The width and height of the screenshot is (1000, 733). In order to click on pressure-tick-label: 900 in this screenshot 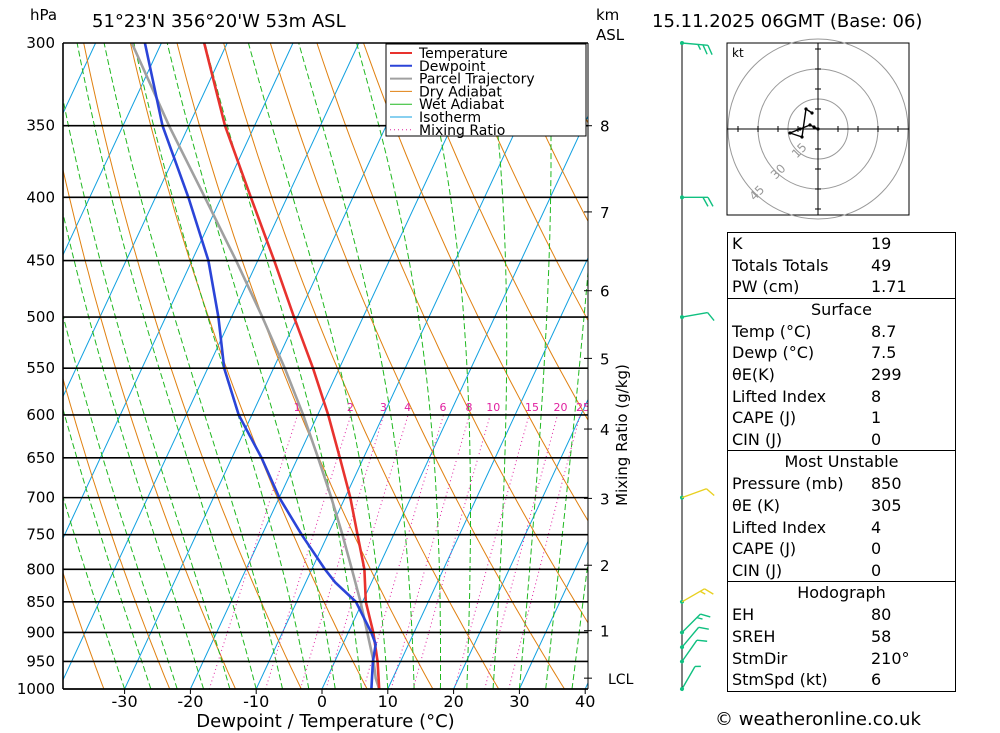, I will do `click(40, 632)`.